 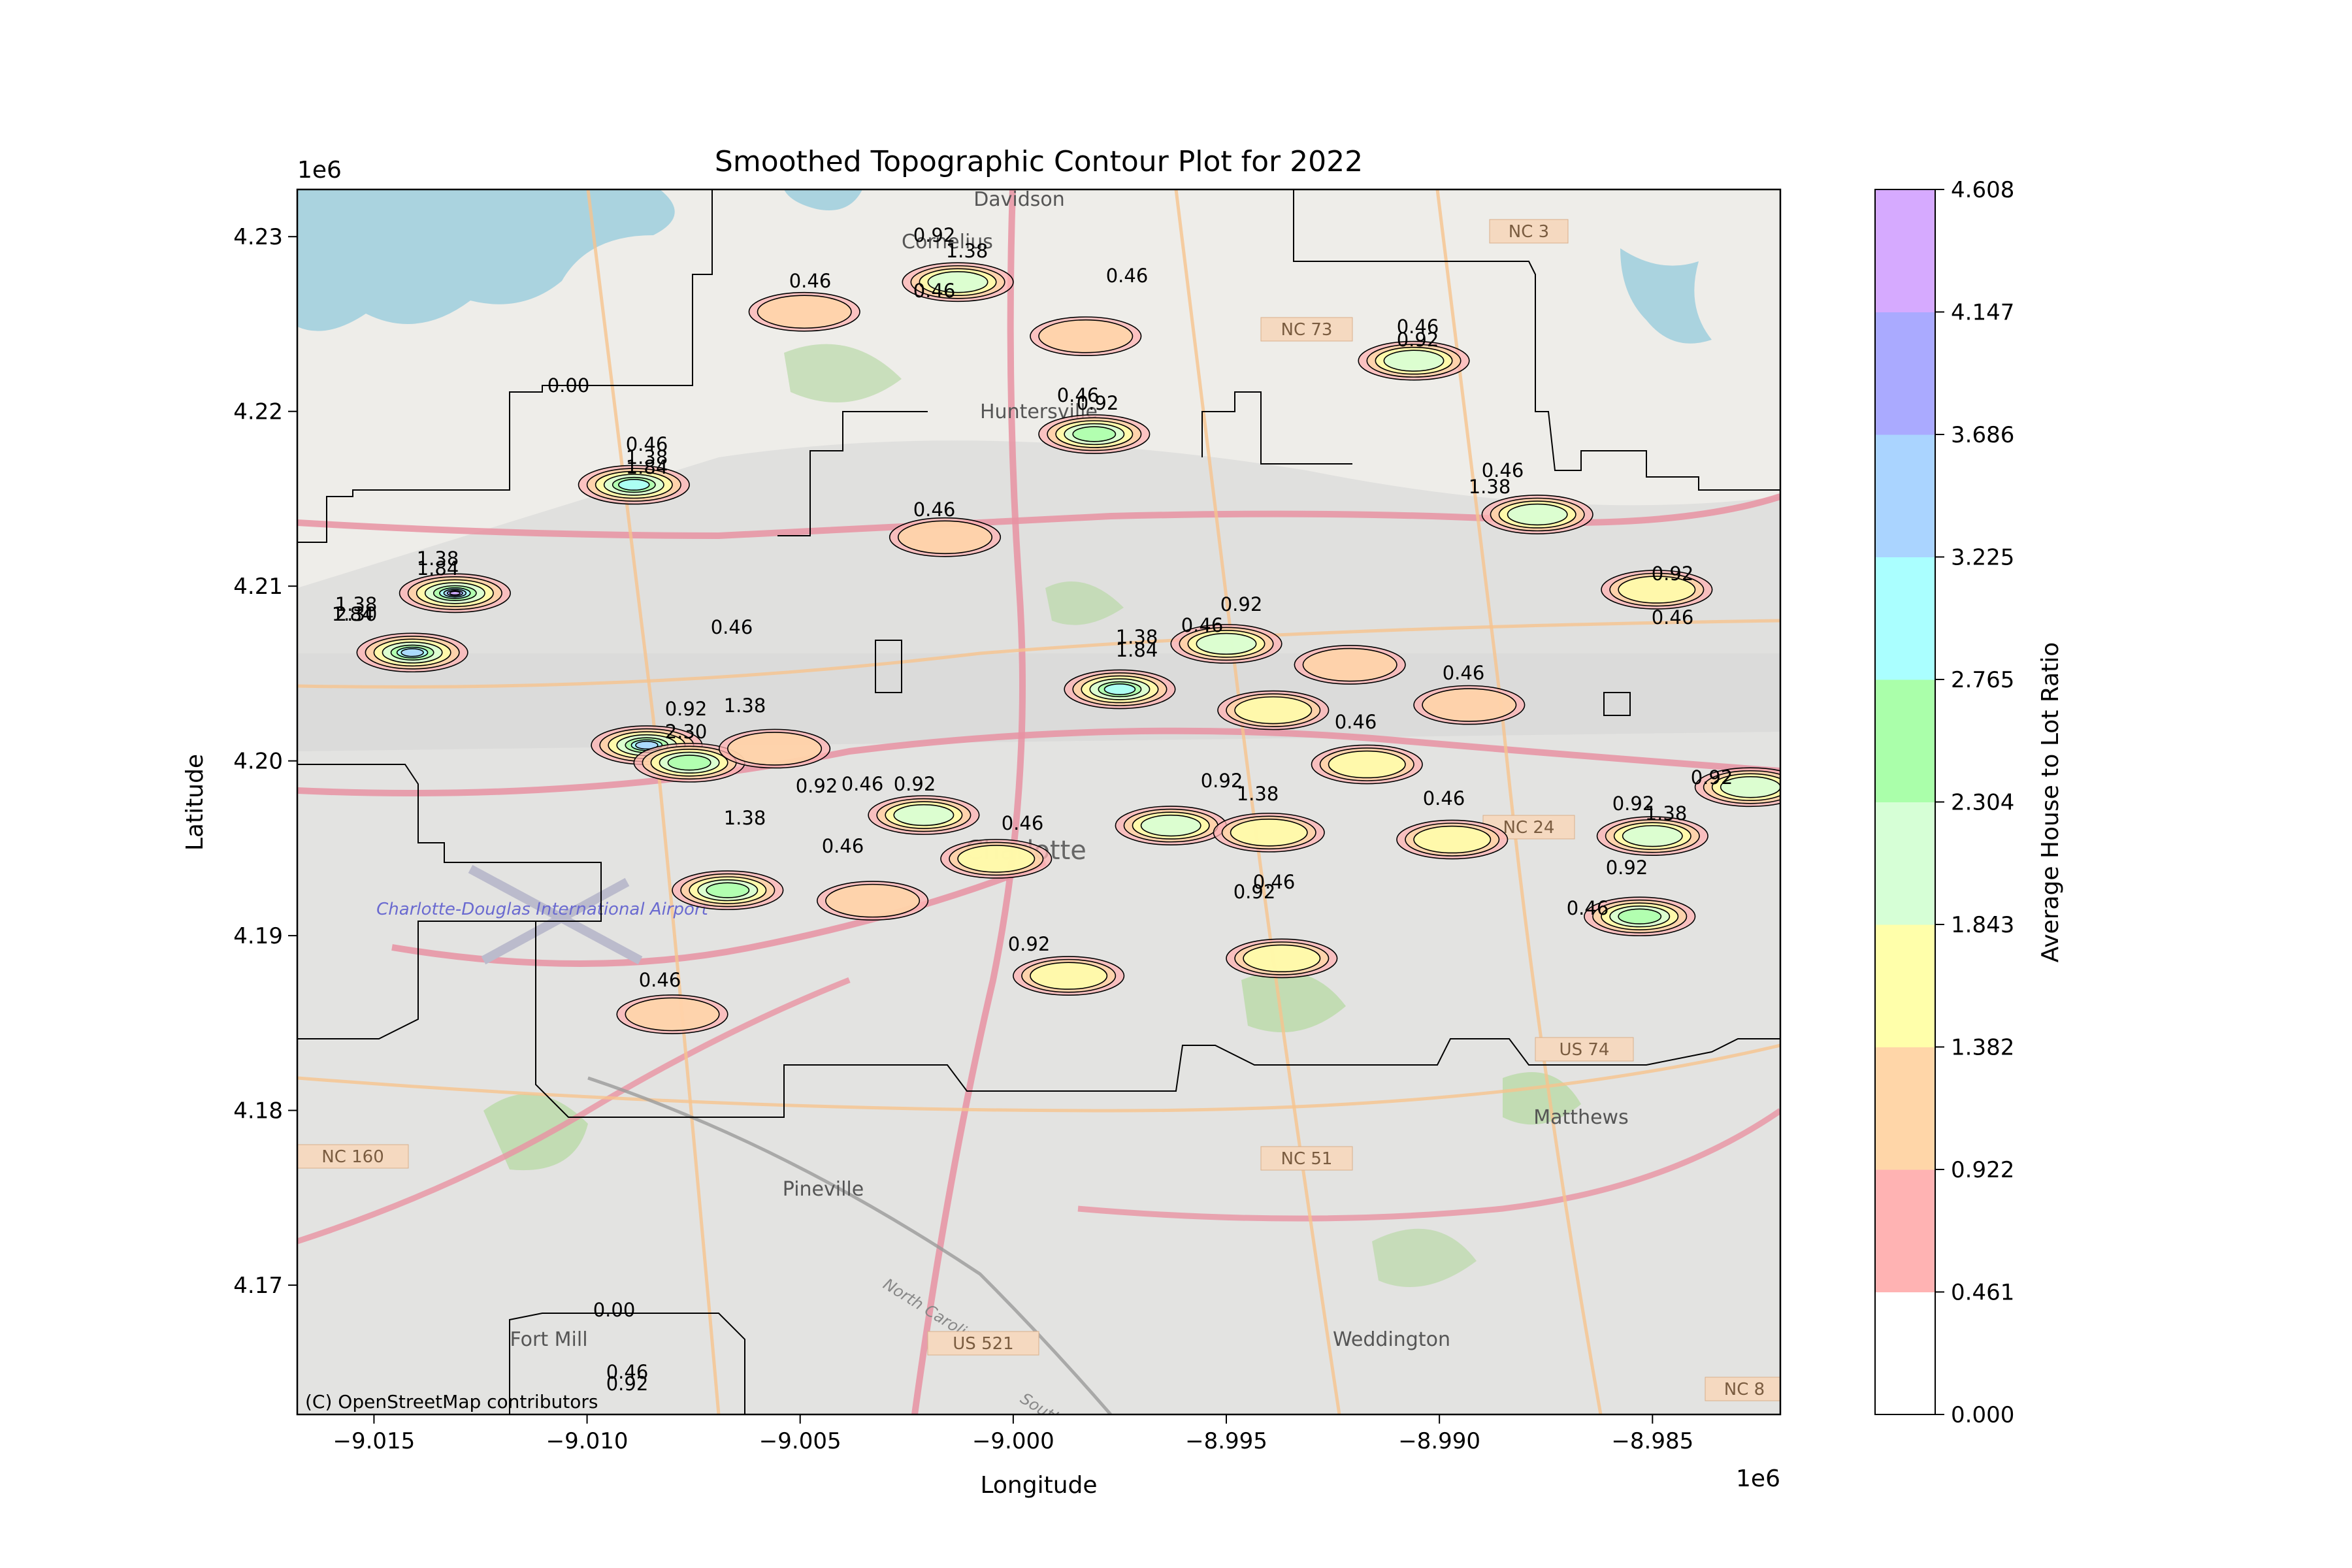 What do you see at coordinates (1529, 828) in the screenshot?
I see `road-label-nc24: NC 24` at bounding box center [1529, 828].